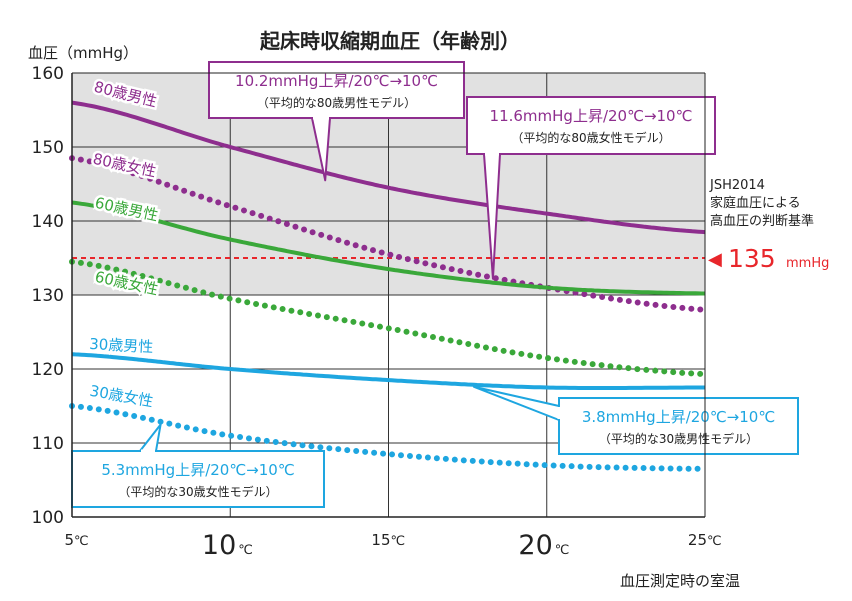 This screenshot has width=852, height=601. Describe the element at coordinates (336, 121) in the screenshot. I see `annotation-callout: 10.2mmHg上昇/20℃→10℃ （平均的な80歳男性モデル）` at that location.